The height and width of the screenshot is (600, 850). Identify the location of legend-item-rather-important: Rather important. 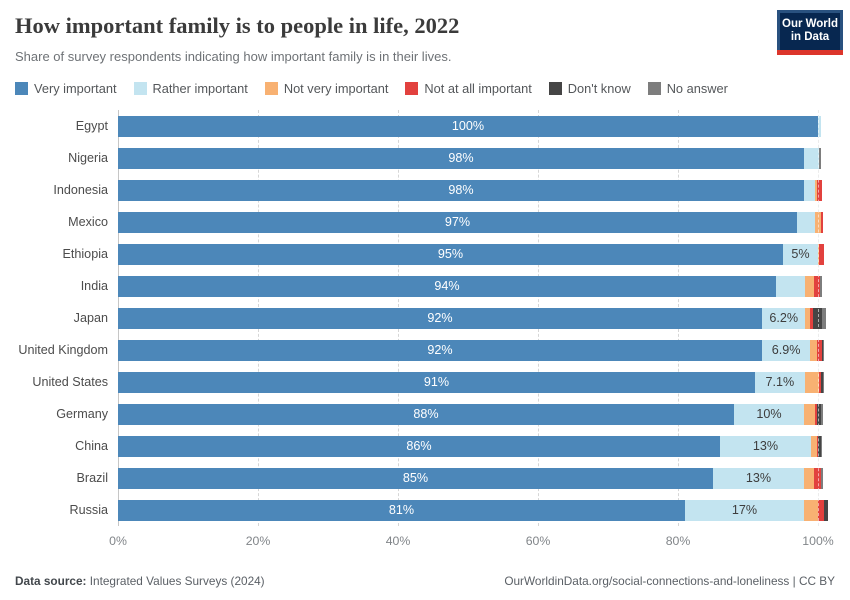
(190, 88).